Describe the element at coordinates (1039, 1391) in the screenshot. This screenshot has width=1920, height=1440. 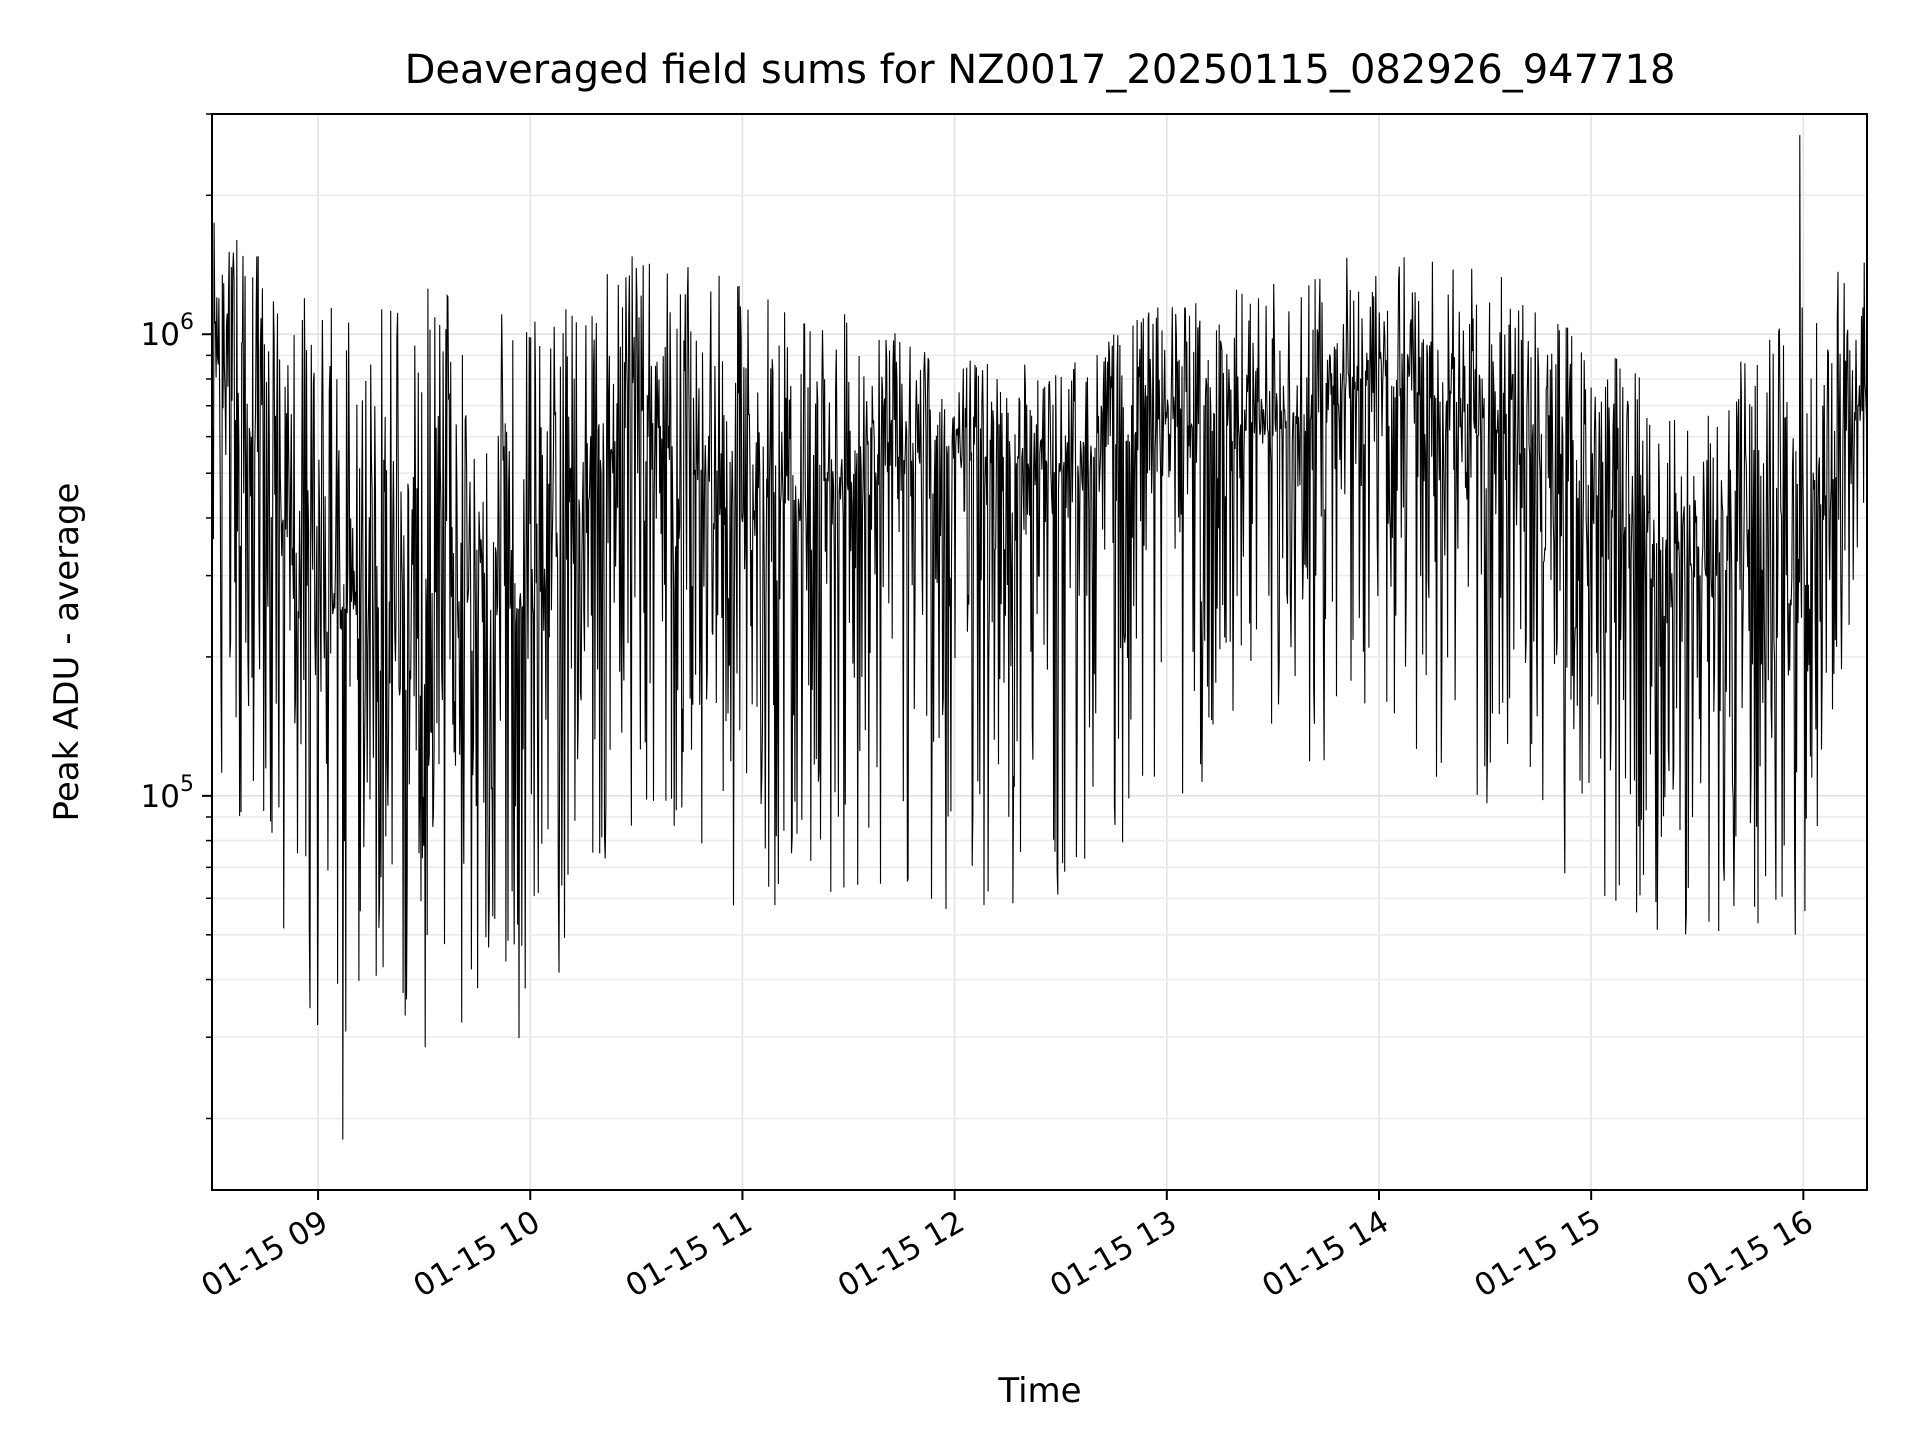
I see `x-axis-label: Time` at that location.